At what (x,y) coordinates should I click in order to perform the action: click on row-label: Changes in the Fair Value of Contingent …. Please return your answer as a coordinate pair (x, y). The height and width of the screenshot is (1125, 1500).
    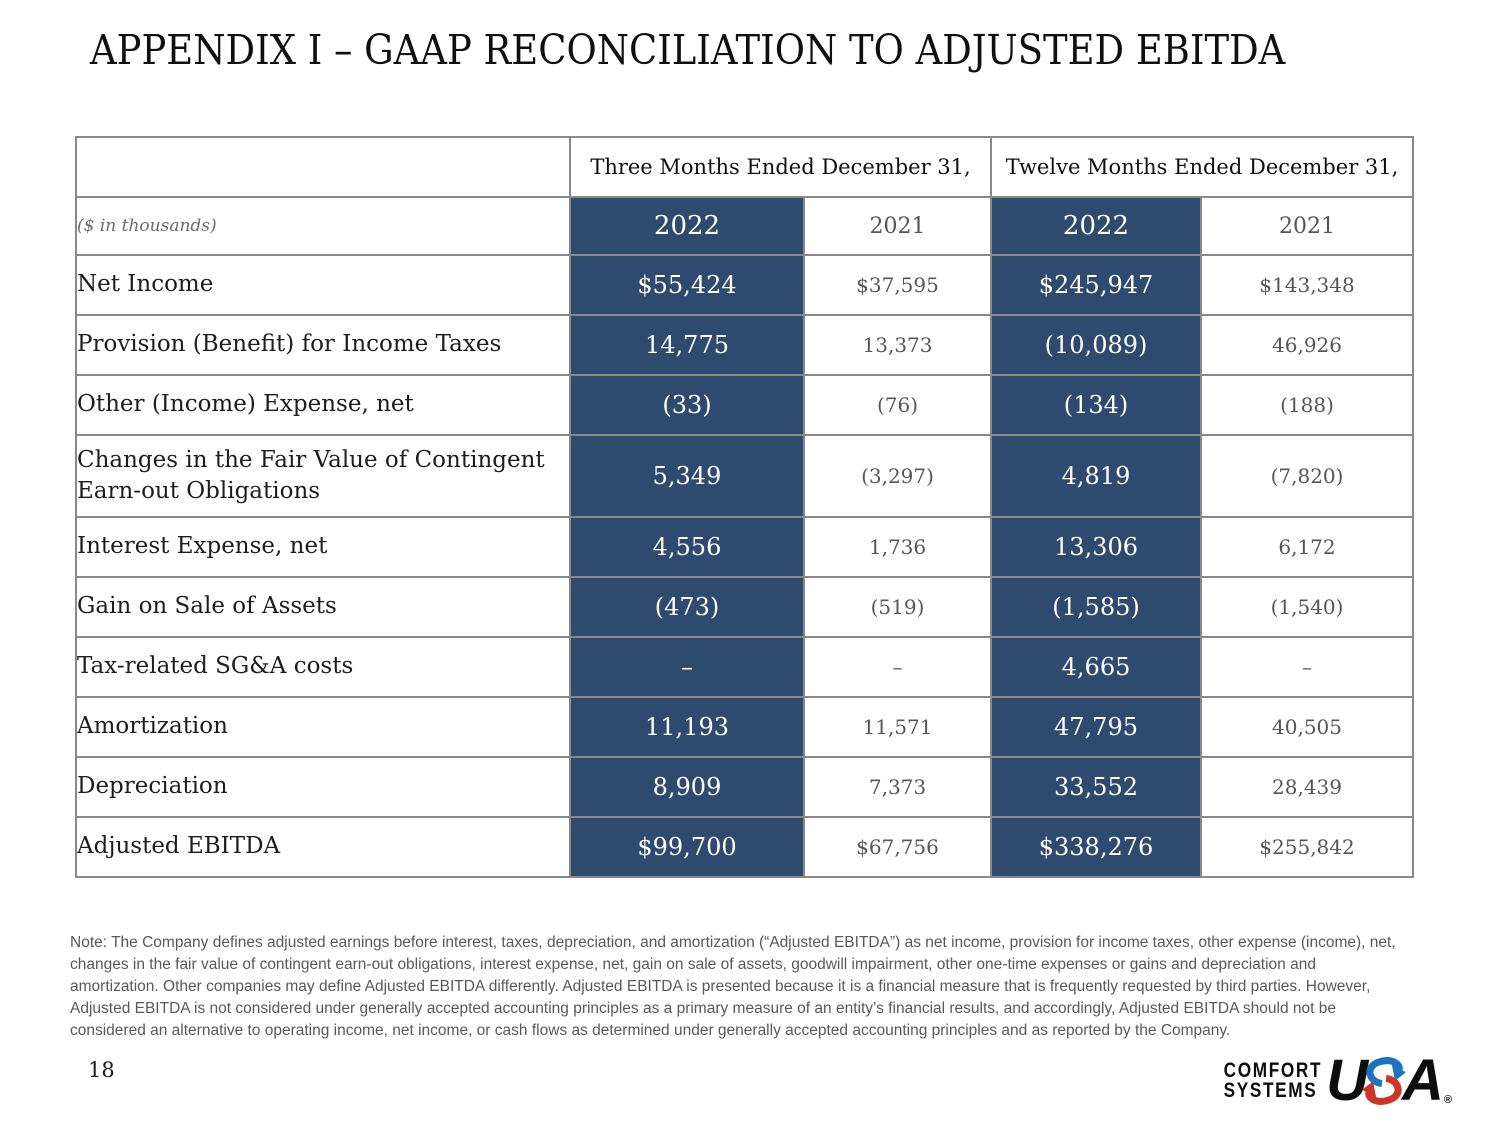
    Looking at the image, I should click on (323, 476).